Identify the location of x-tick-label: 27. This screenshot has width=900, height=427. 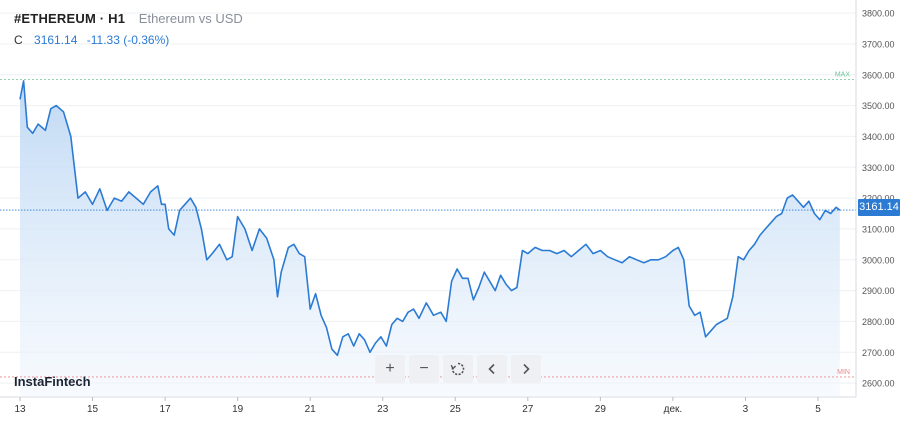
(528, 409).